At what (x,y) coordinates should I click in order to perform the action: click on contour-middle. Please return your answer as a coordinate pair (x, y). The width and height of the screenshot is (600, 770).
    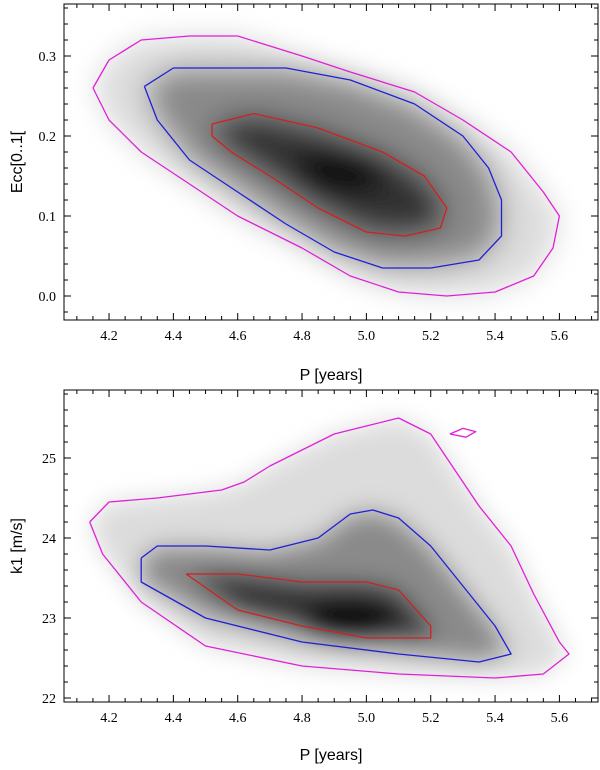
    Looking at the image, I should click on (326, 586).